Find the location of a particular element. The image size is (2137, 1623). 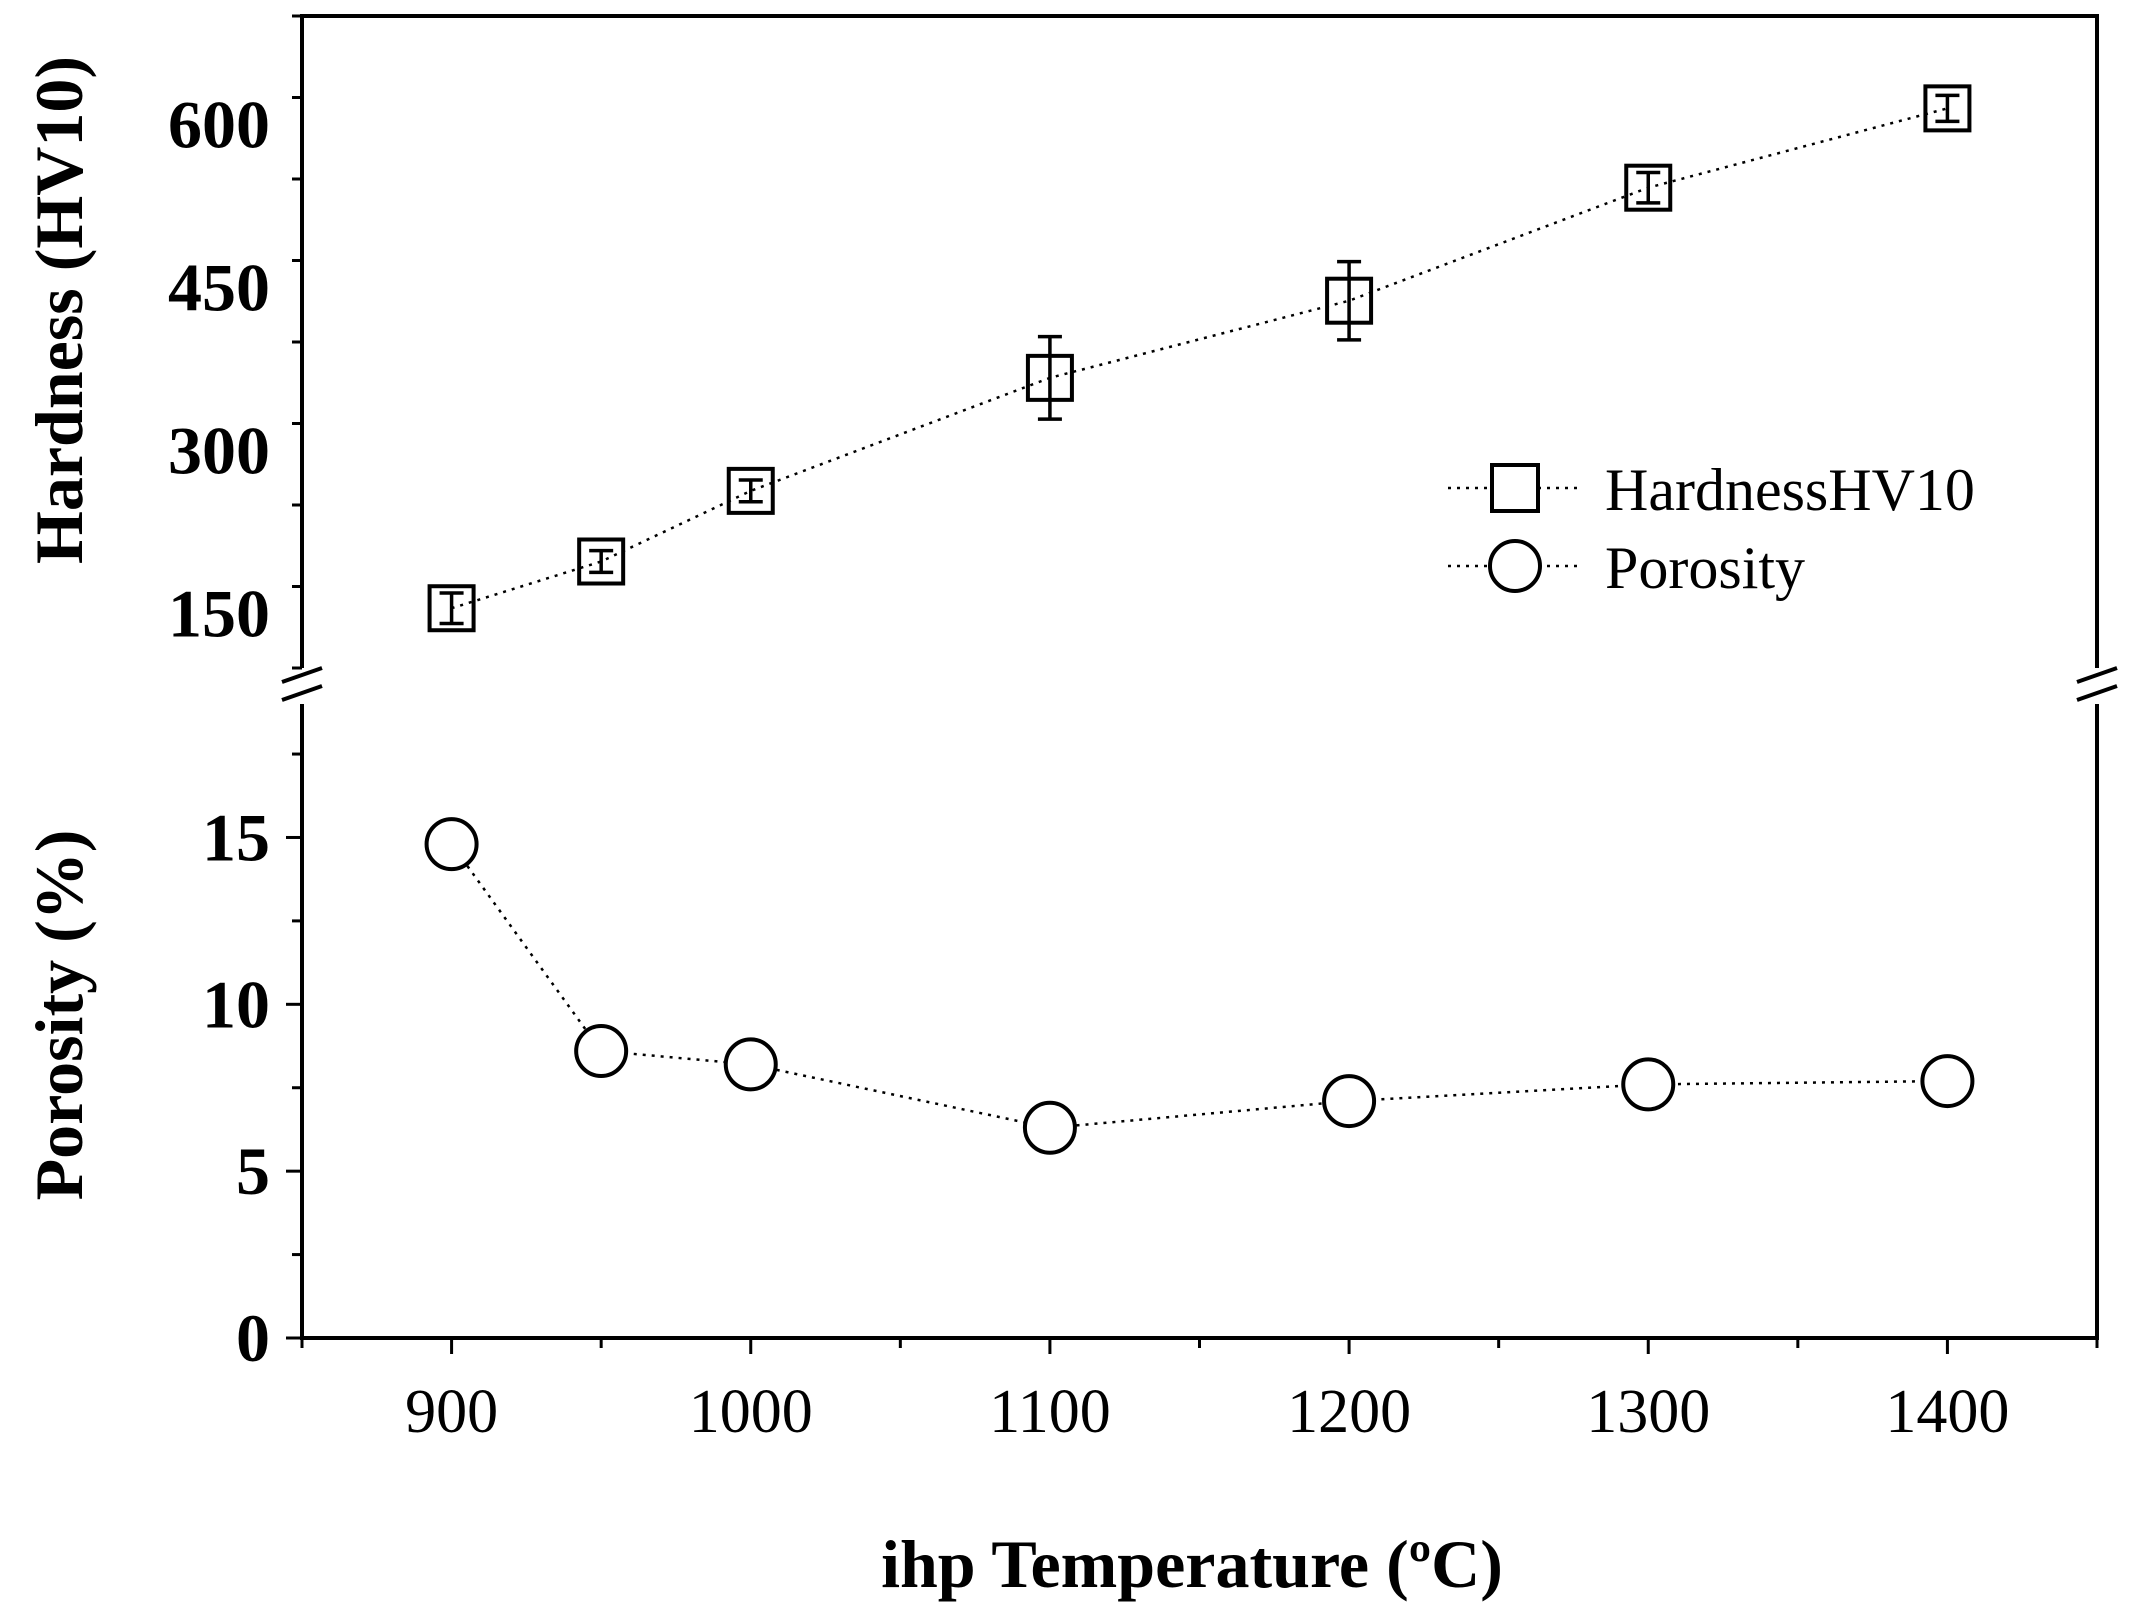

y-tick-label: 5 is located at coordinates (253, 1171).